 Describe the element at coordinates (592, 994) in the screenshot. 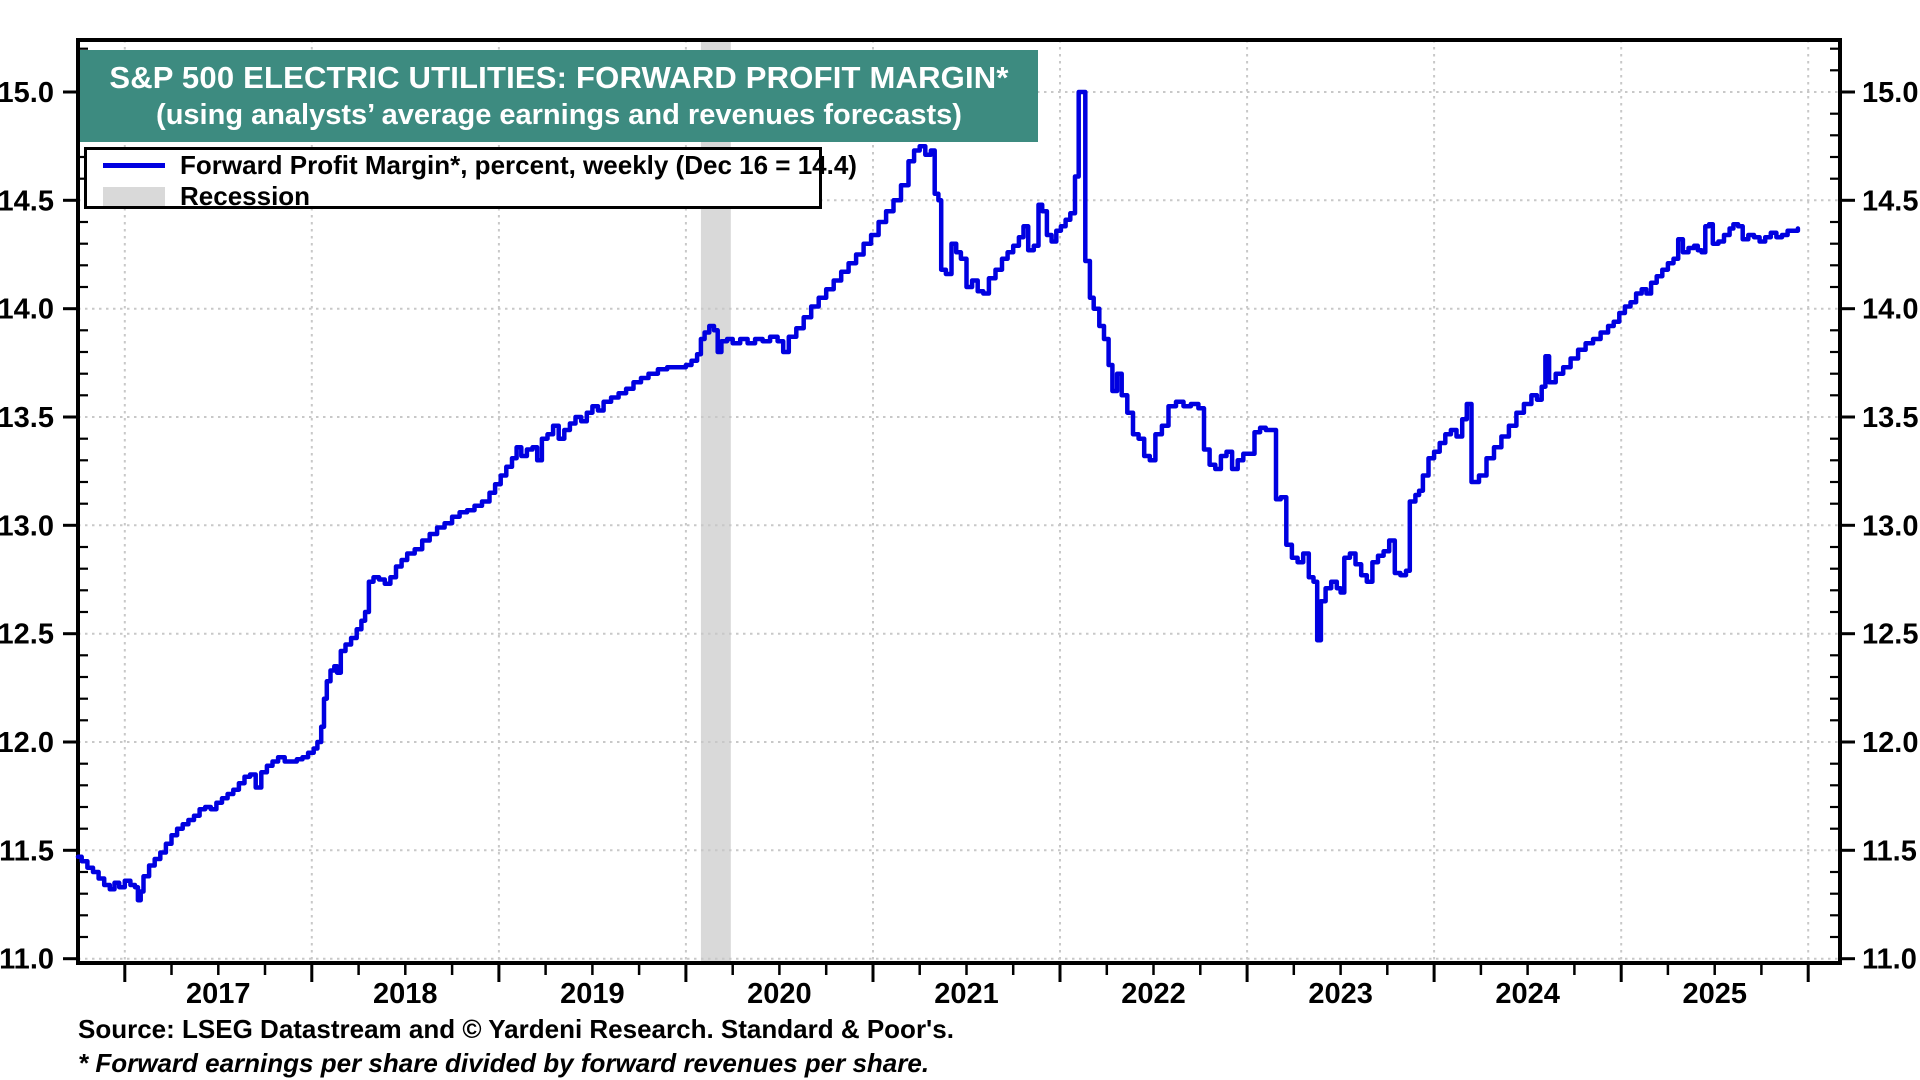

I see `svg-text: 2019` at that location.